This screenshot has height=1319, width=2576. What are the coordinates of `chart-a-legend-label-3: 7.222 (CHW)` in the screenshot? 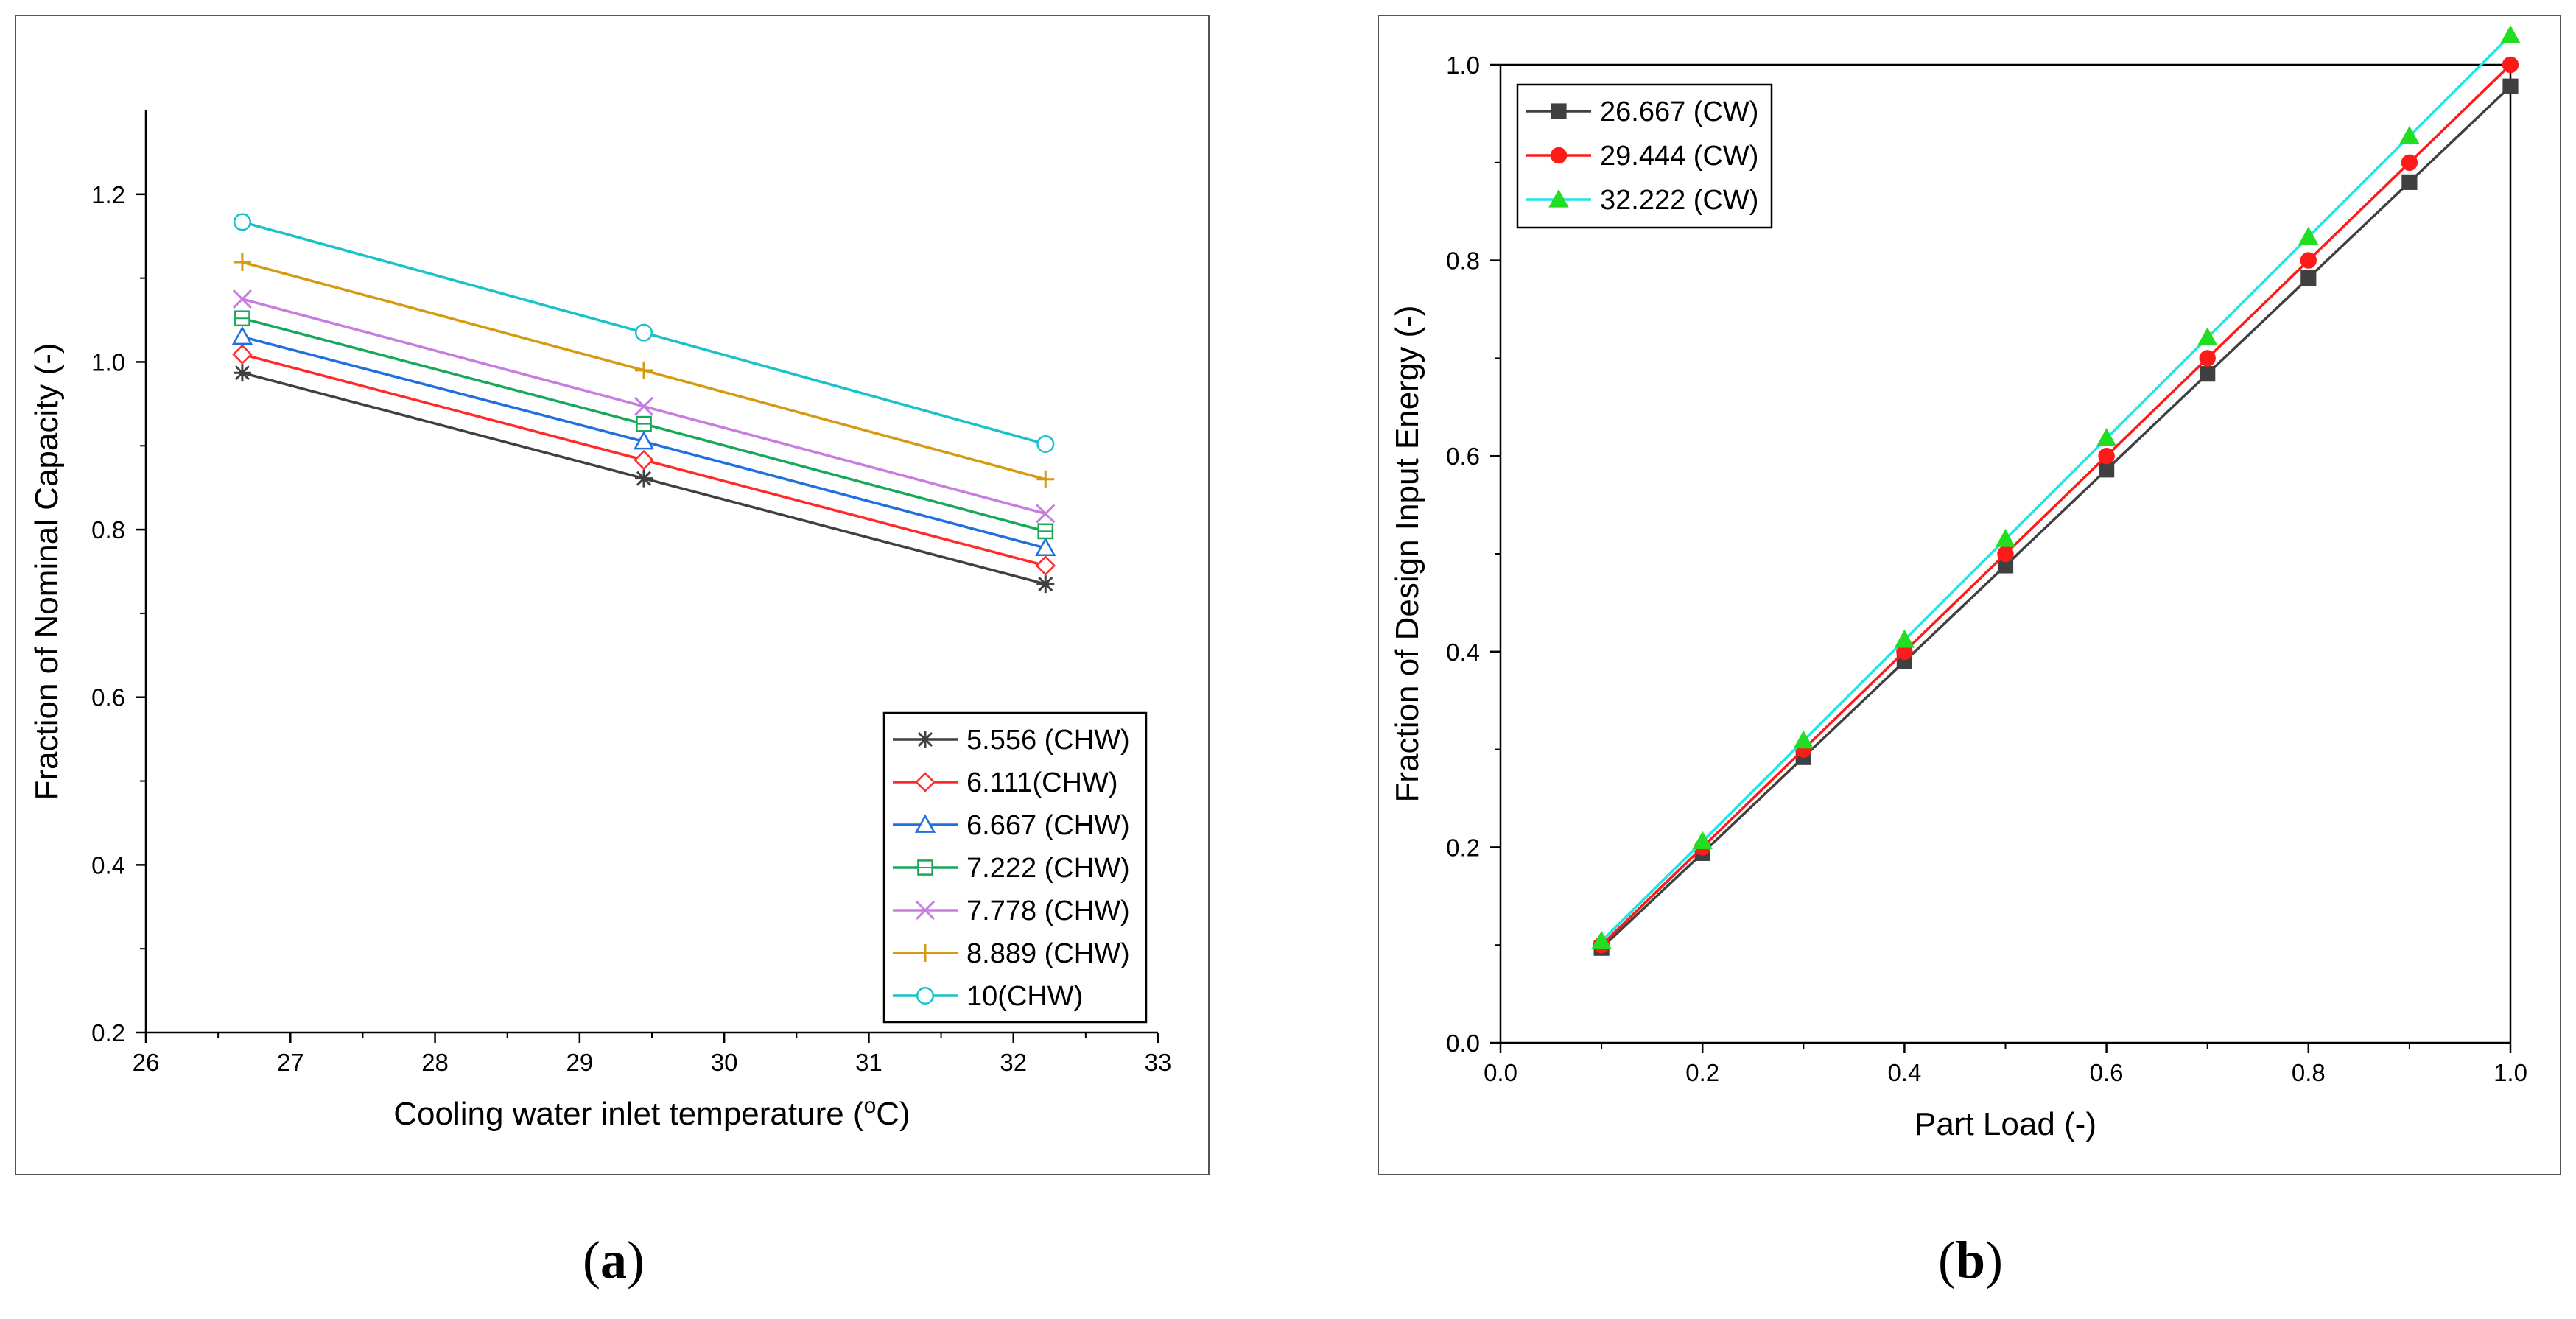 It's located at (1048, 869).